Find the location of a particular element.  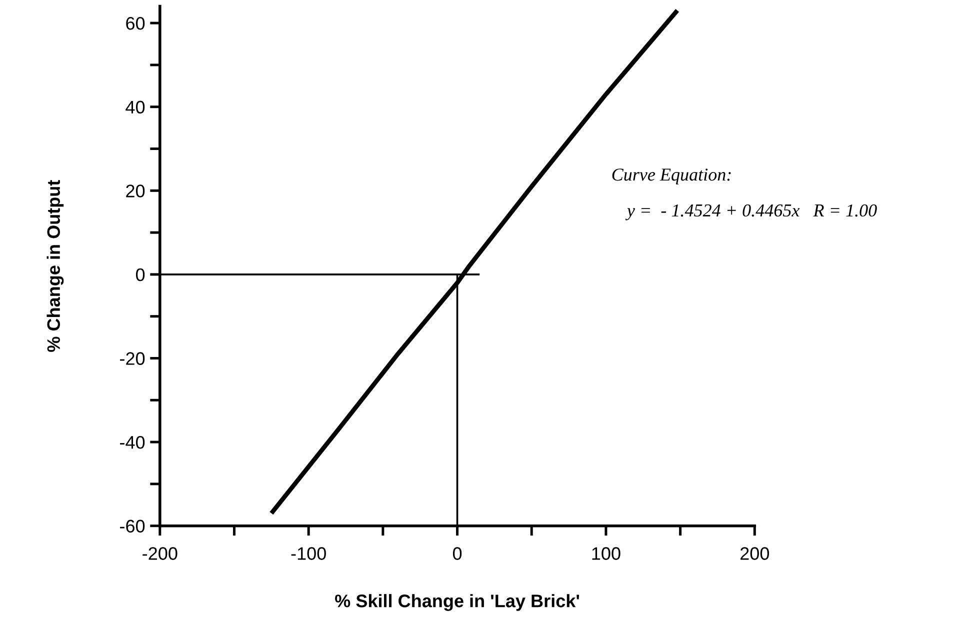

x-tick-label: 0 is located at coordinates (457, 553).